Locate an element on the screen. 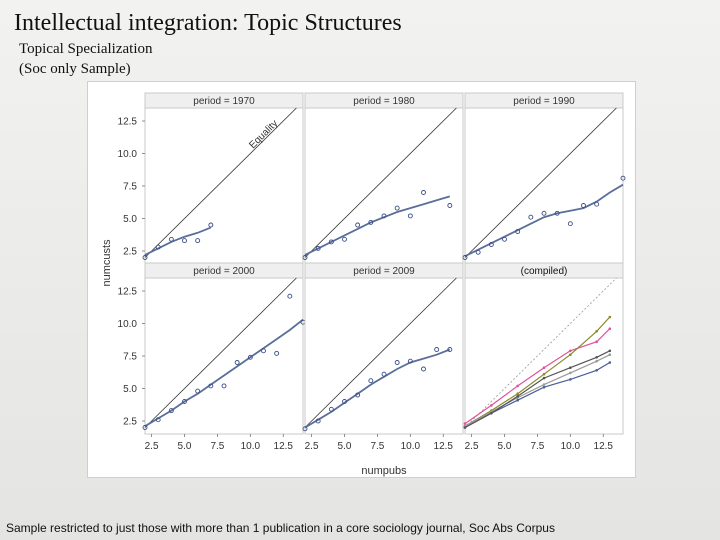 The width and height of the screenshot is (720, 540). panel-label: period = 1990 is located at coordinates (544, 101).